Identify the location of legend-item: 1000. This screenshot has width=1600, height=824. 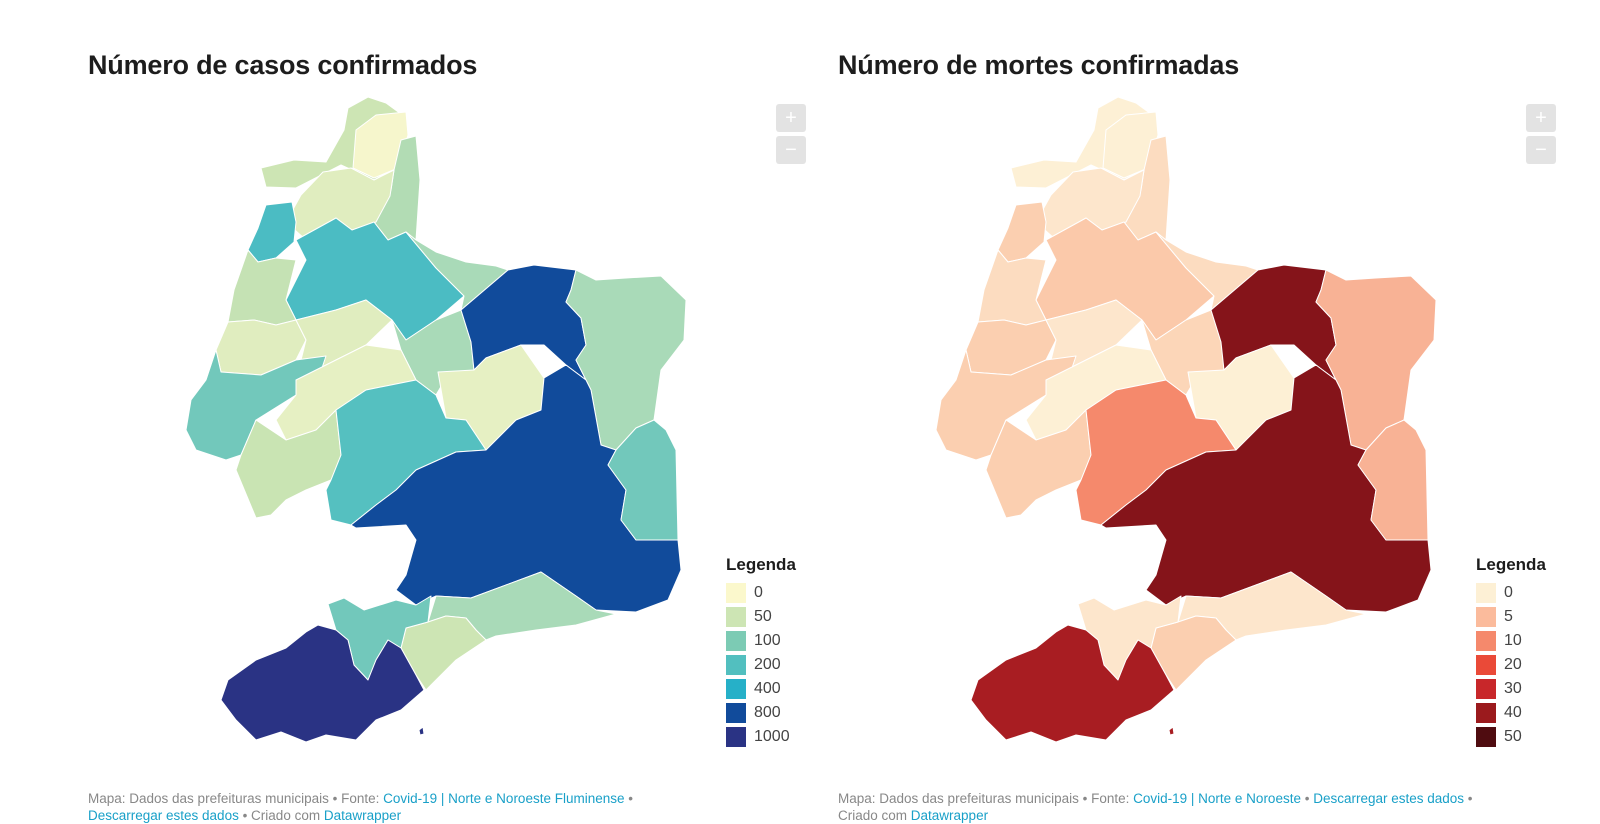
(761, 737).